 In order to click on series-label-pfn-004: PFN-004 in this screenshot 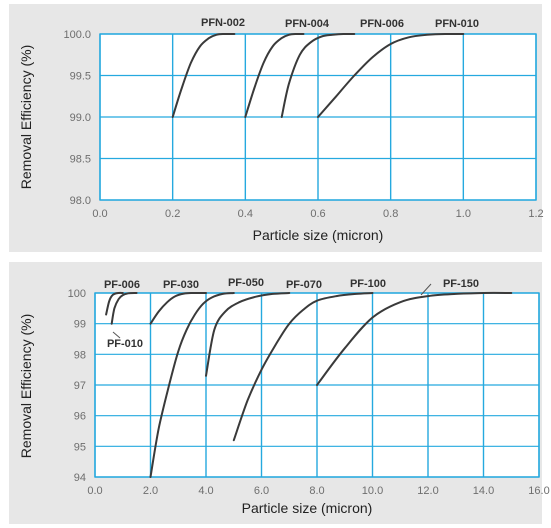, I will do `click(307, 24)`.